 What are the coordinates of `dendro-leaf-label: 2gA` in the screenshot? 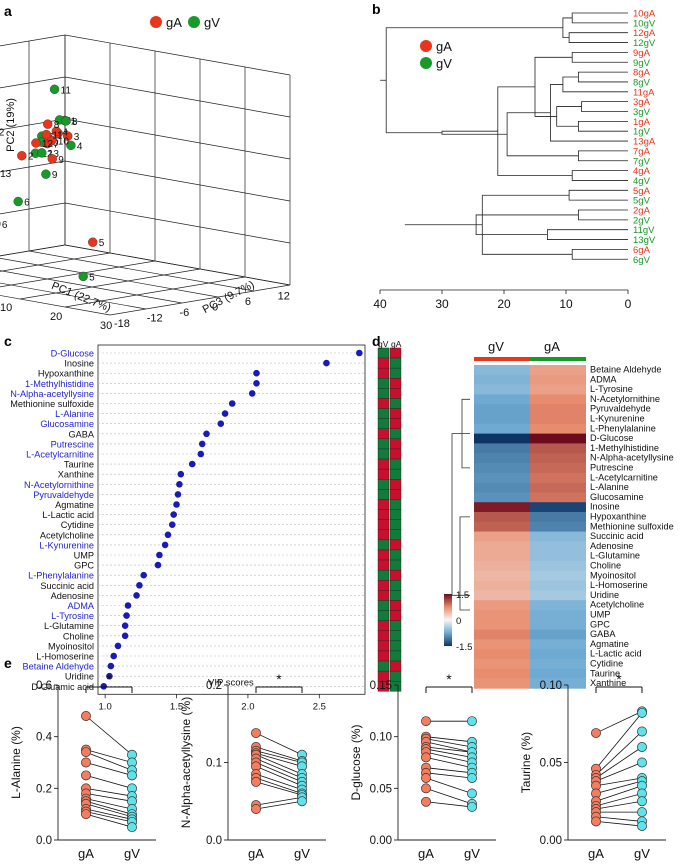 It's located at (642, 211).